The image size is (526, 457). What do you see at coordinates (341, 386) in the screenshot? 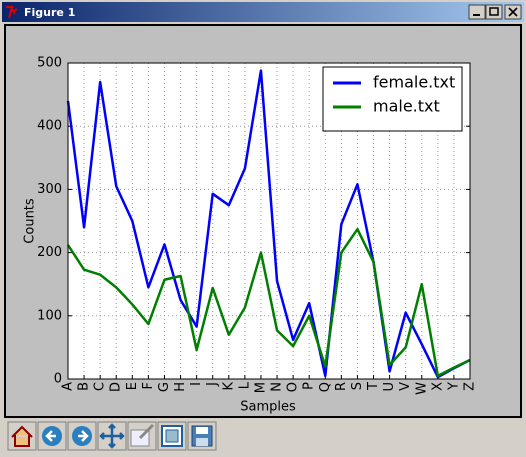
I see `x-tick-label: R` at bounding box center [341, 386].